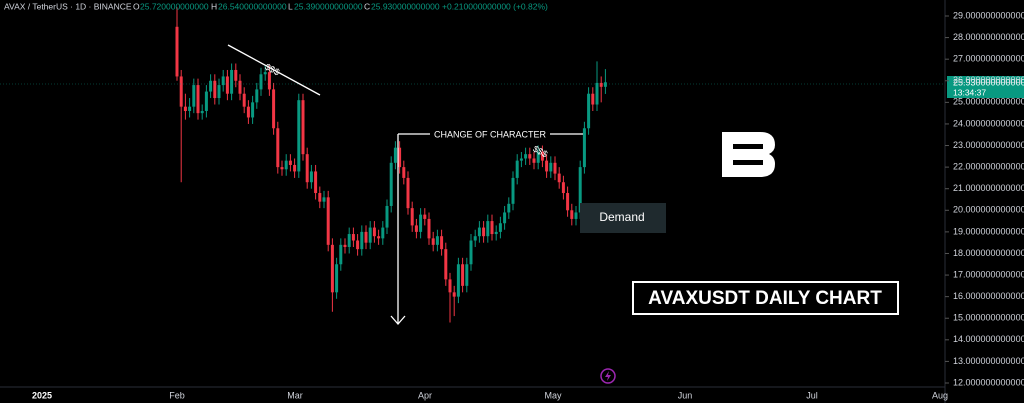 Image resolution: width=1024 pixels, height=403 pixels. I want to click on lightning-icon, so click(608, 376).